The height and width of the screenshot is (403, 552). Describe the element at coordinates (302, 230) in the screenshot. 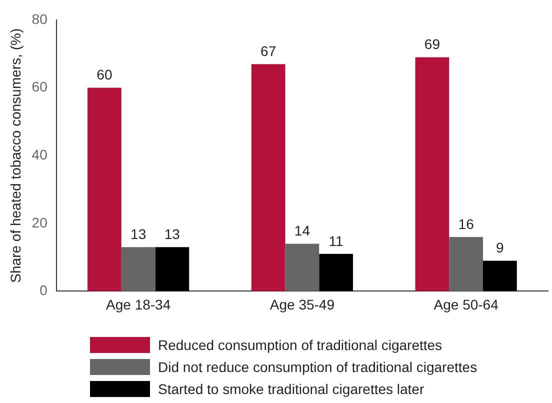

I see `data-label: 14` at that location.